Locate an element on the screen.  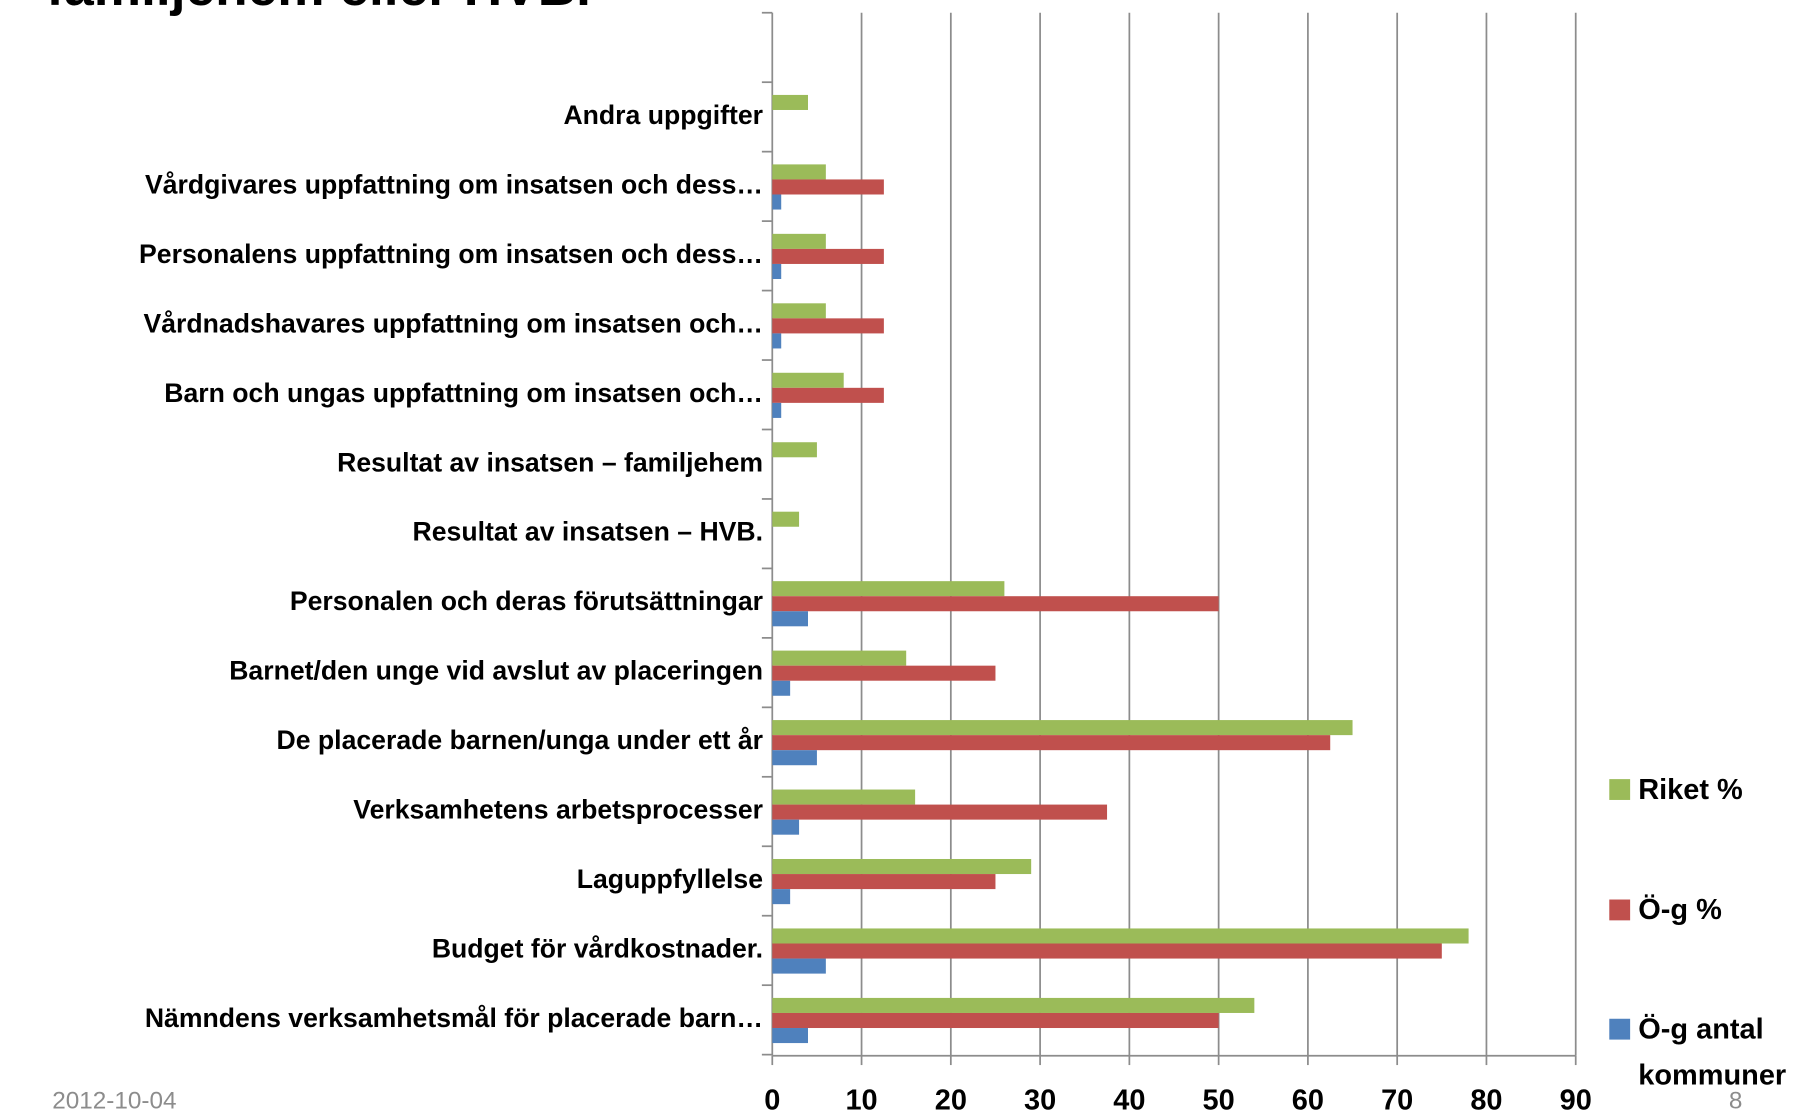
legend-item: Ö-g antal kommuner is located at coordinates (1712, 1052).